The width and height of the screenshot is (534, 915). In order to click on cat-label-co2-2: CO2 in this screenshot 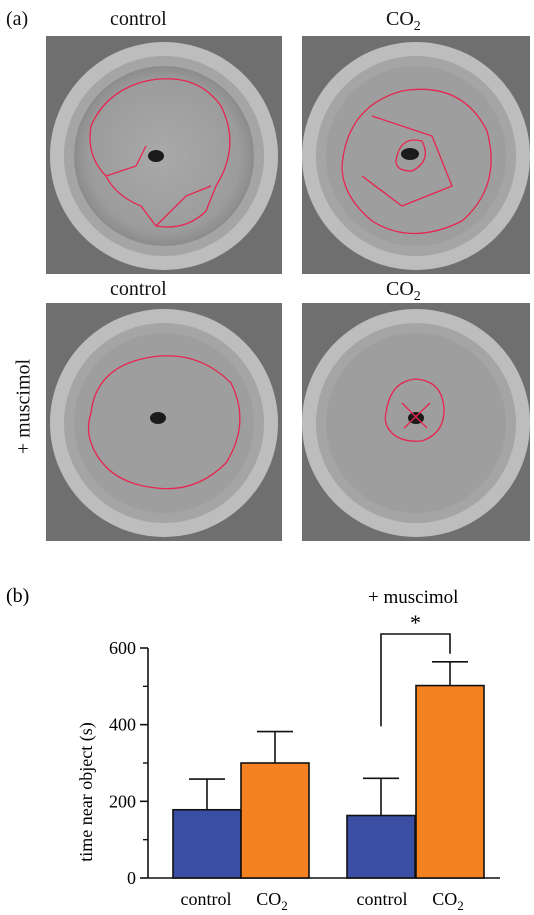, I will do `click(448, 901)`.